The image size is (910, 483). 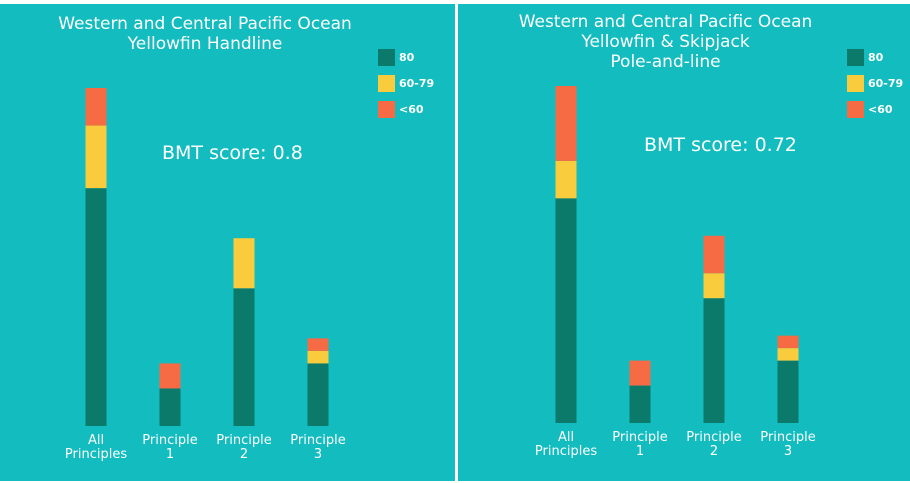 What do you see at coordinates (205, 44) in the screenshot?
I see `chart-title-line-2: Yellowfin Handline` at bounding box center [205, 44].